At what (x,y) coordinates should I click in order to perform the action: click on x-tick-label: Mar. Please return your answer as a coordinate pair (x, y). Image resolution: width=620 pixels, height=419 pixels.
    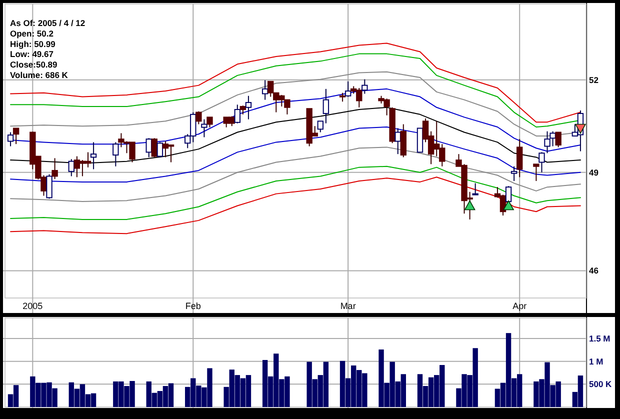
    Looking at the image, I should click on (348, 306).